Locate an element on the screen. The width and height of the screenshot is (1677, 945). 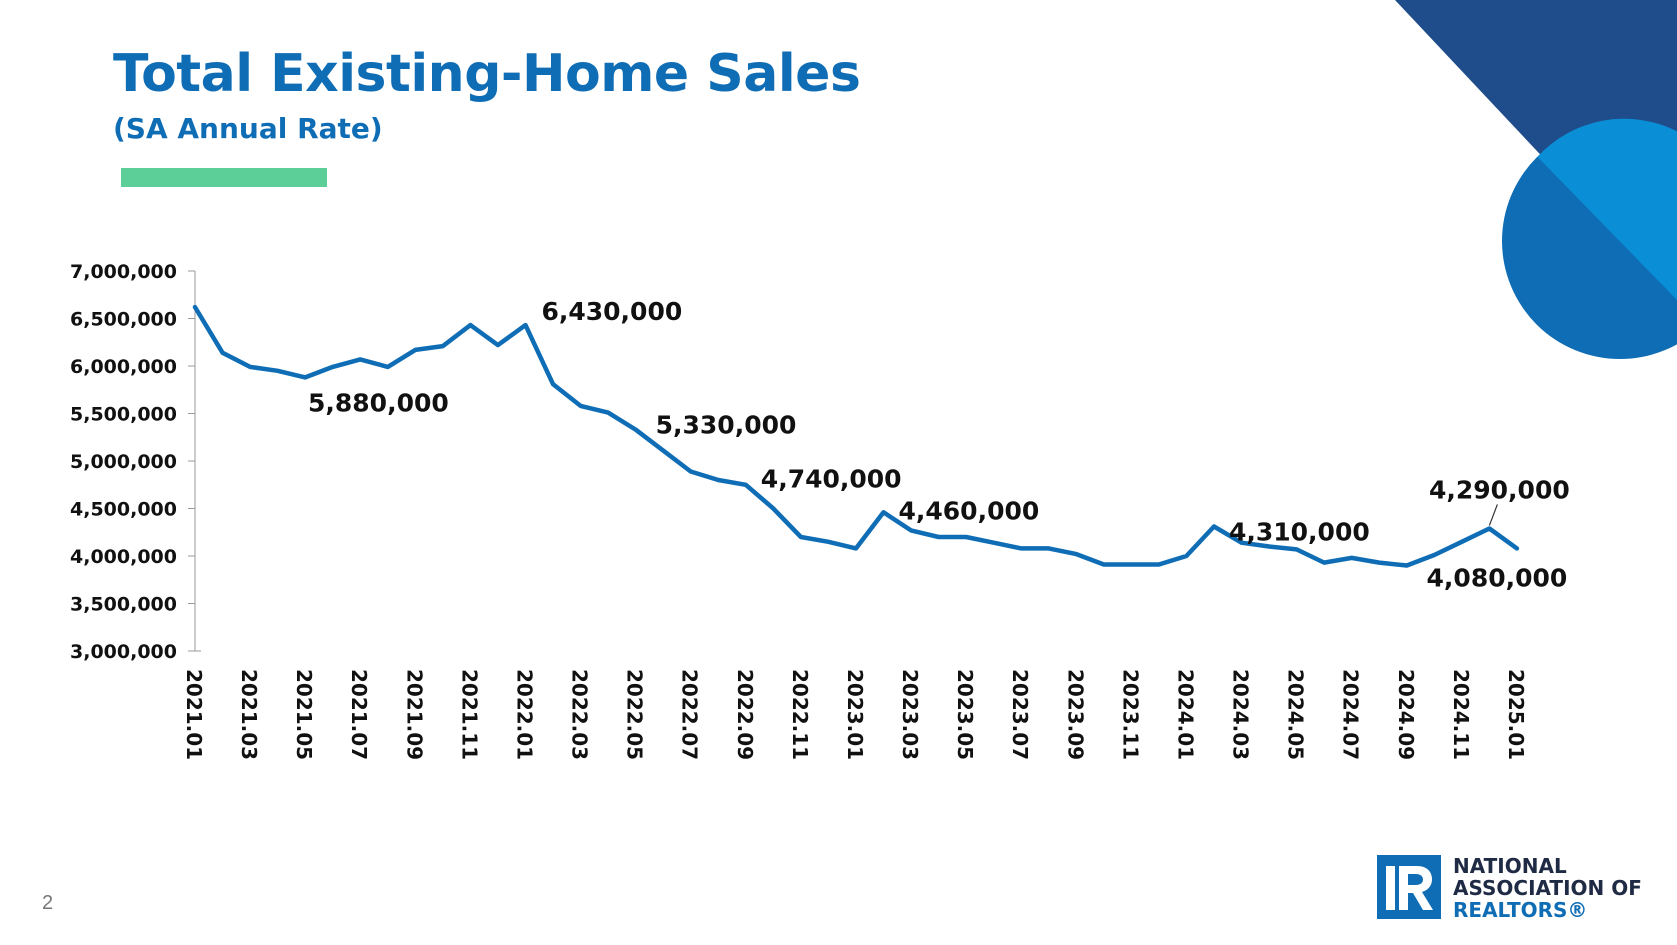
y-tick-label: 3,500,000 is located at coordinates (123, 605).